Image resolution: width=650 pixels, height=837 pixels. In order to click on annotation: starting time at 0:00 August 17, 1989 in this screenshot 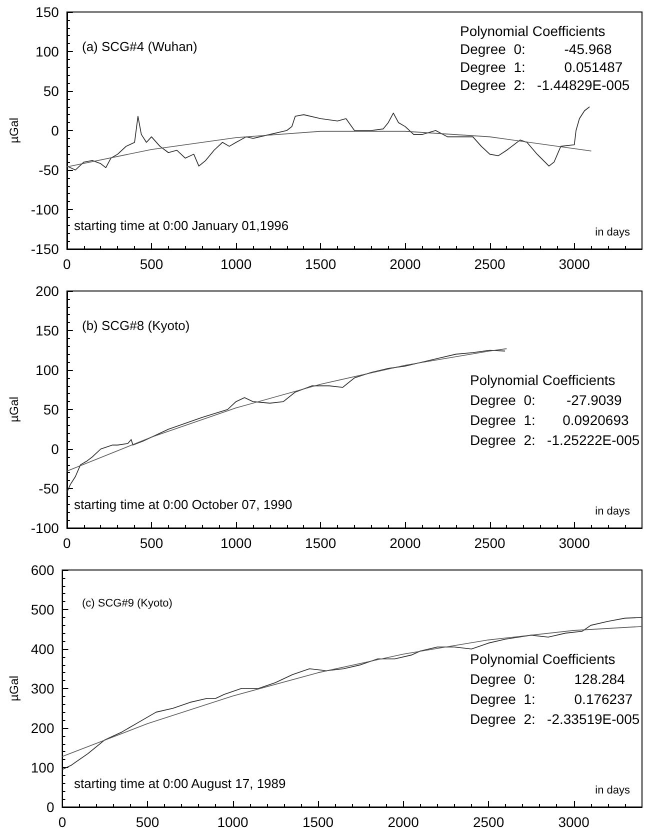, I will do `click(180, 783)`.